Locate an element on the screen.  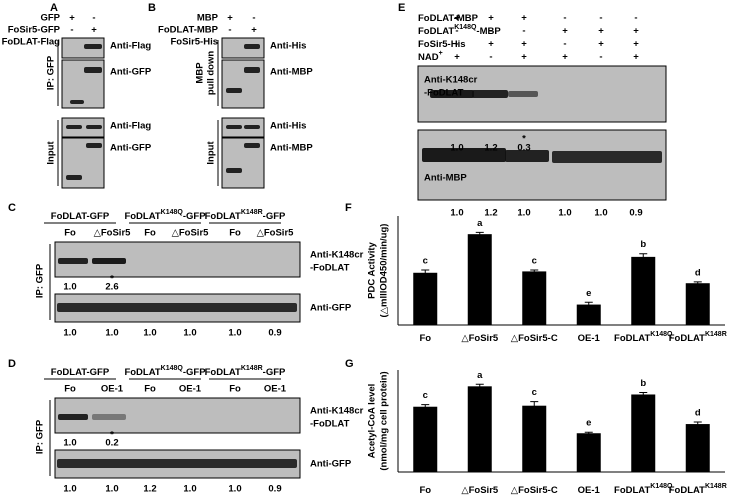
row-label: FoDLATK148Q-MBP is located at coordinates (459, 30).